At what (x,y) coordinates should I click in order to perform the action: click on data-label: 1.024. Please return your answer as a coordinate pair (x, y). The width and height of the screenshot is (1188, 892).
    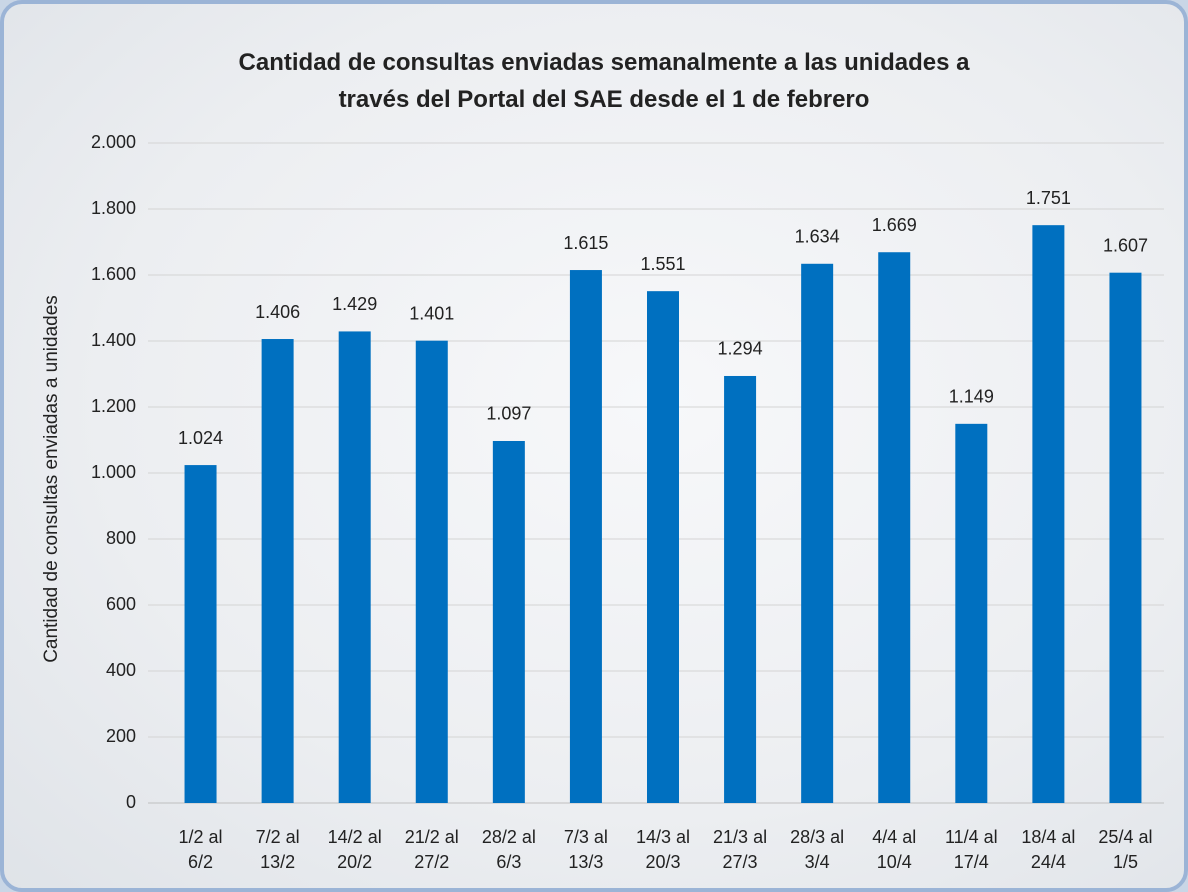
    Looking at the image, I should click on (200, 438).